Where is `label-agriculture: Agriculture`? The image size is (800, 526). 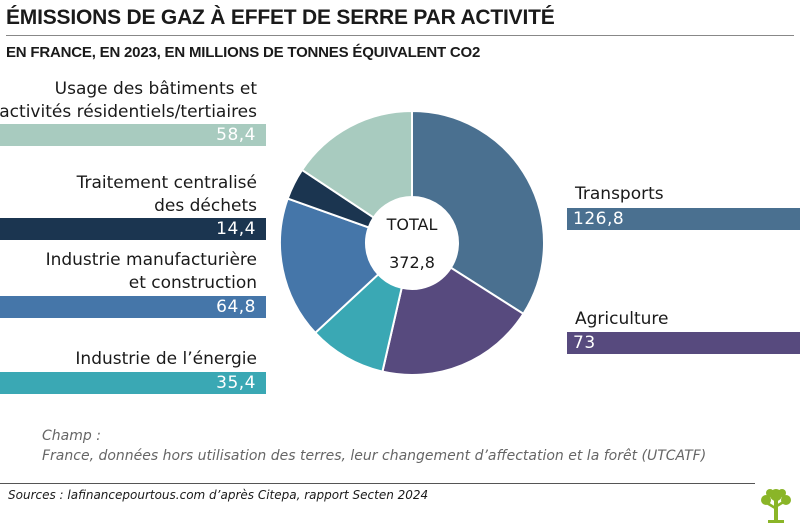
label-agriculture: Agriculture is located at coordinates (622, 319).